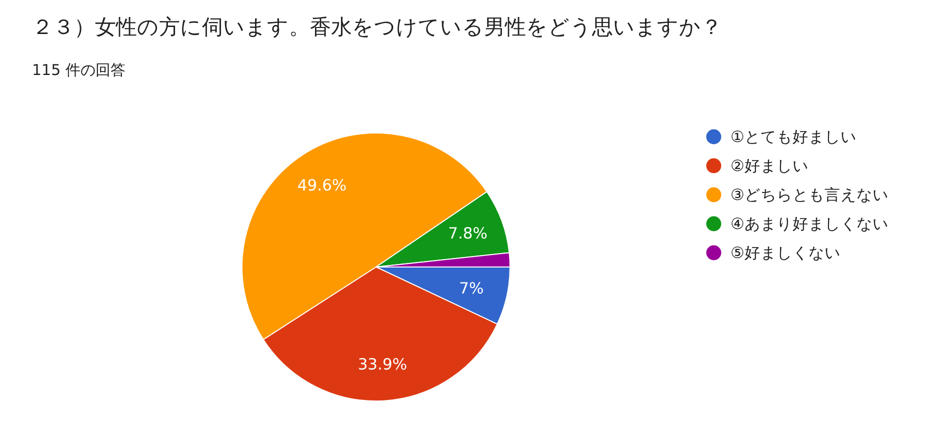 This screenshot has height=437, width=946. I want to click on data-label: 7%, so click(471, 288).